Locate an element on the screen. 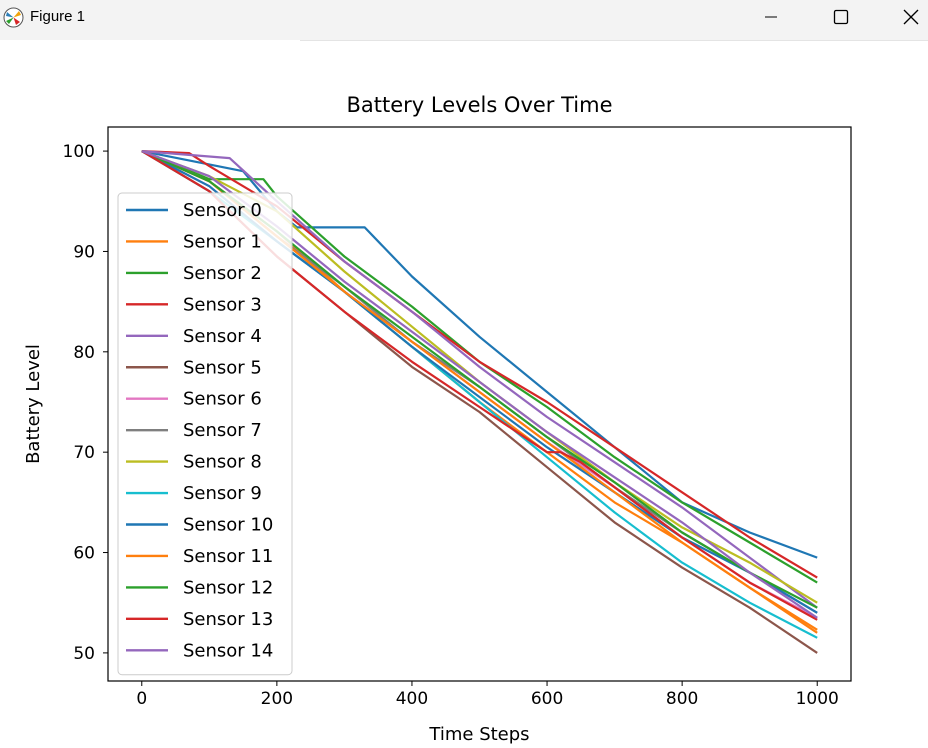 This screenshot has height=748, width=928. window-title: Figure 1 is located at coordinates (58, 16).